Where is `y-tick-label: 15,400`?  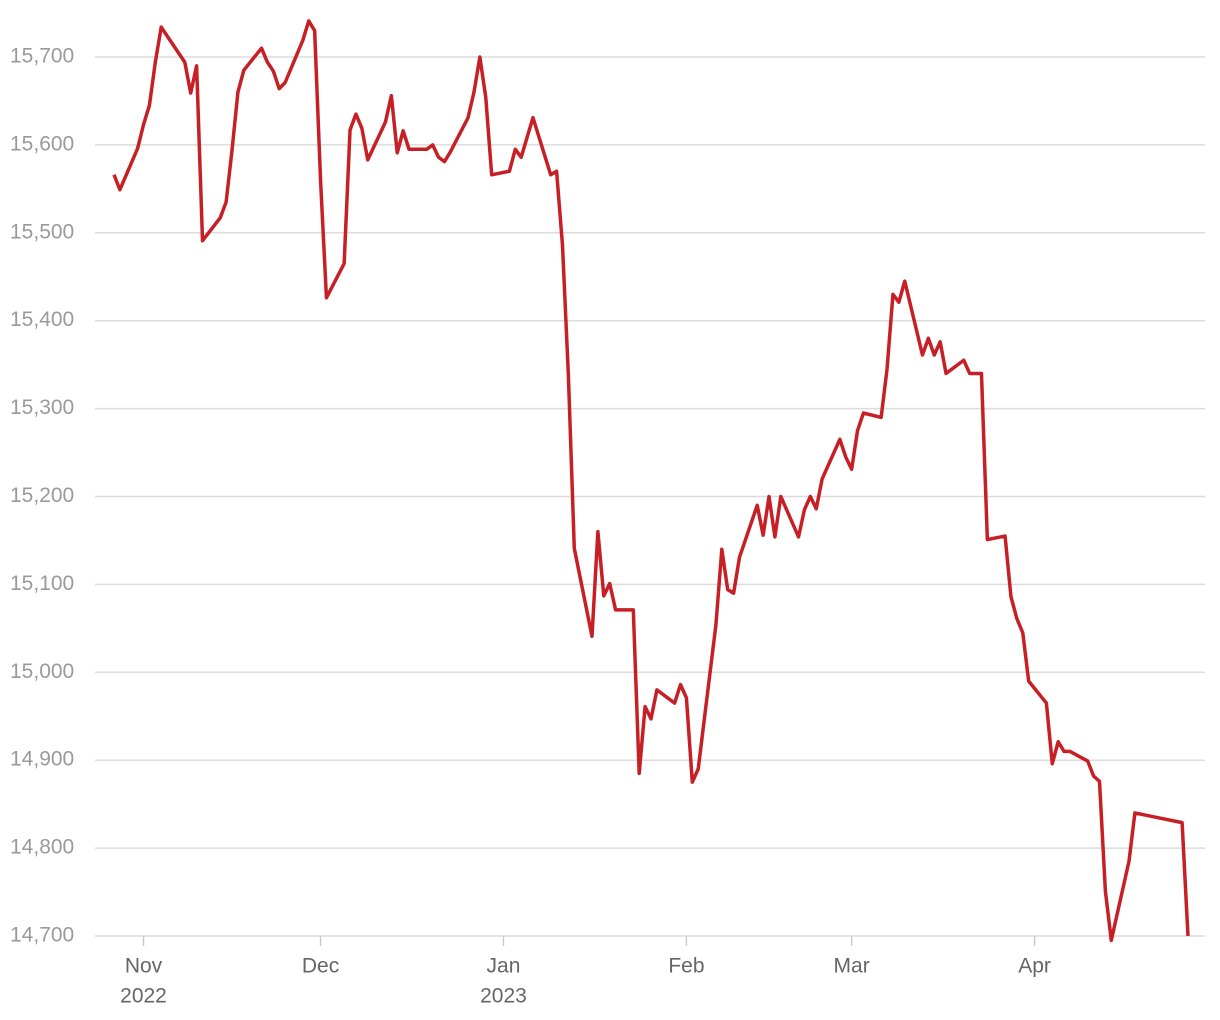 y-tick-label: 15,400 is located at coordinates (42, 319).